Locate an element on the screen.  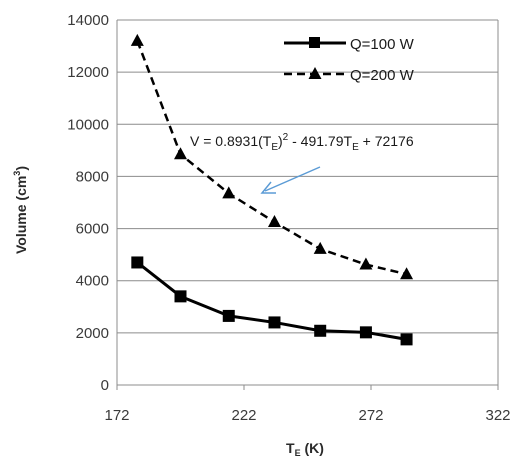
legend-label-q200: Q=200 W is located at coordinates (382, 75).